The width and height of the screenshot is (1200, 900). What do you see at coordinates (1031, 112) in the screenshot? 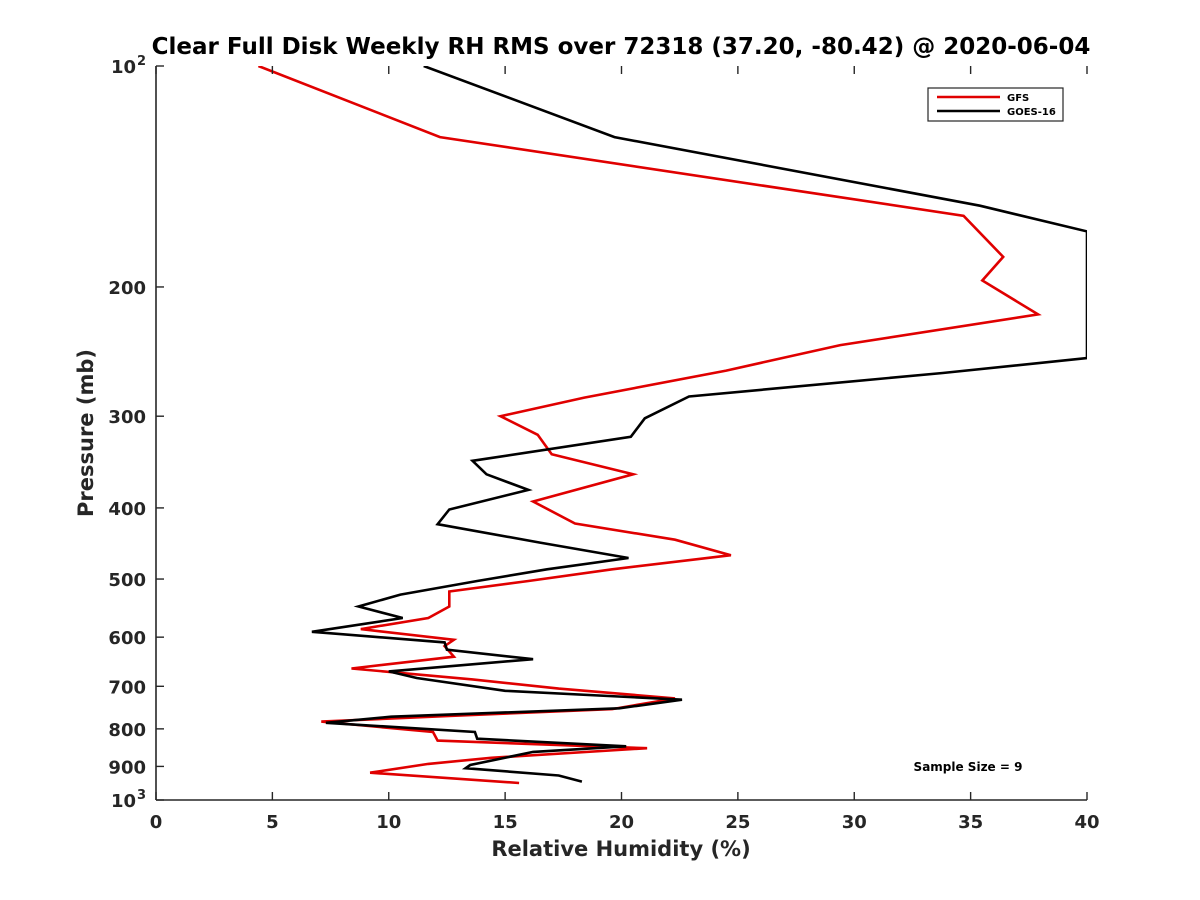
I see `legend-label-goes16: GOES-16` at bounding box center [1031, 112].